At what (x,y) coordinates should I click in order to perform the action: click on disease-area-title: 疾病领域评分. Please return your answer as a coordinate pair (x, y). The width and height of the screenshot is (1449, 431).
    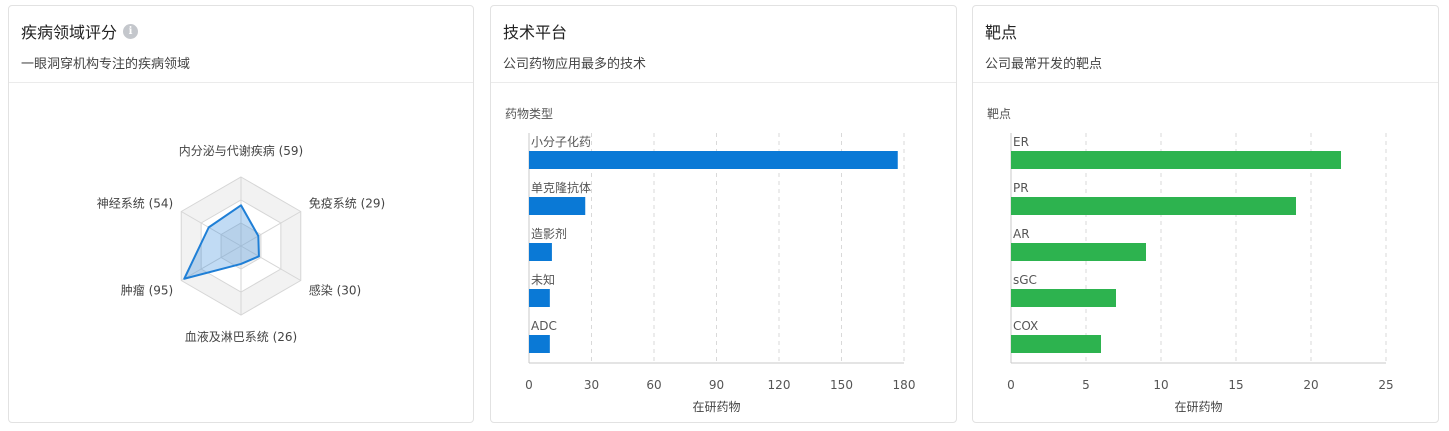
    Looking at the image, I should click on (69, 32).